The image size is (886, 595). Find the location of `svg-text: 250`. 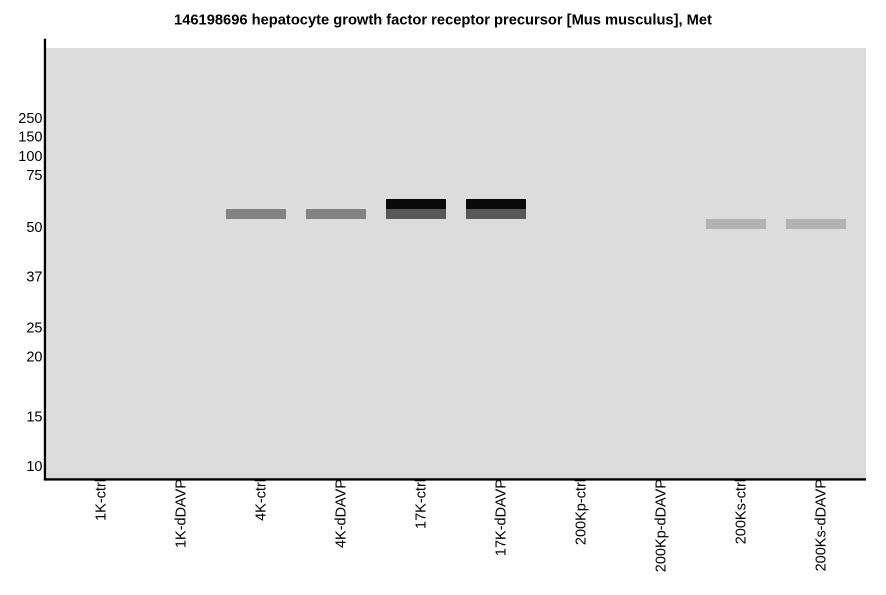

svg-text: 250 is located at coordinates (30, 119).